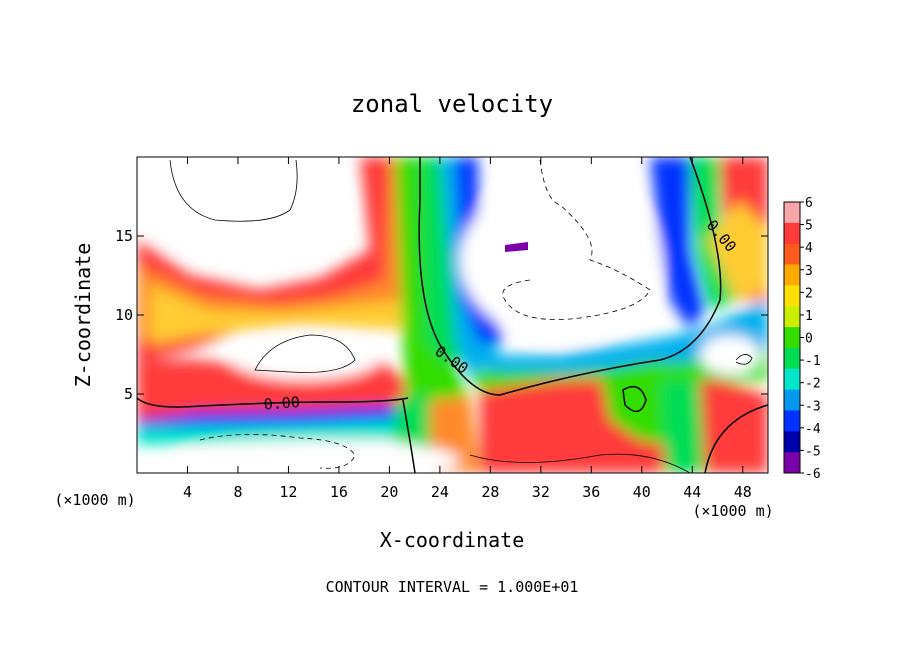 Image resolution: width=904 pixels, height=654 pixels. What do you see at coordinates (541, 492) in the screenshot?
I see `x-tick-label: 32` at bounding box center [541, 492].